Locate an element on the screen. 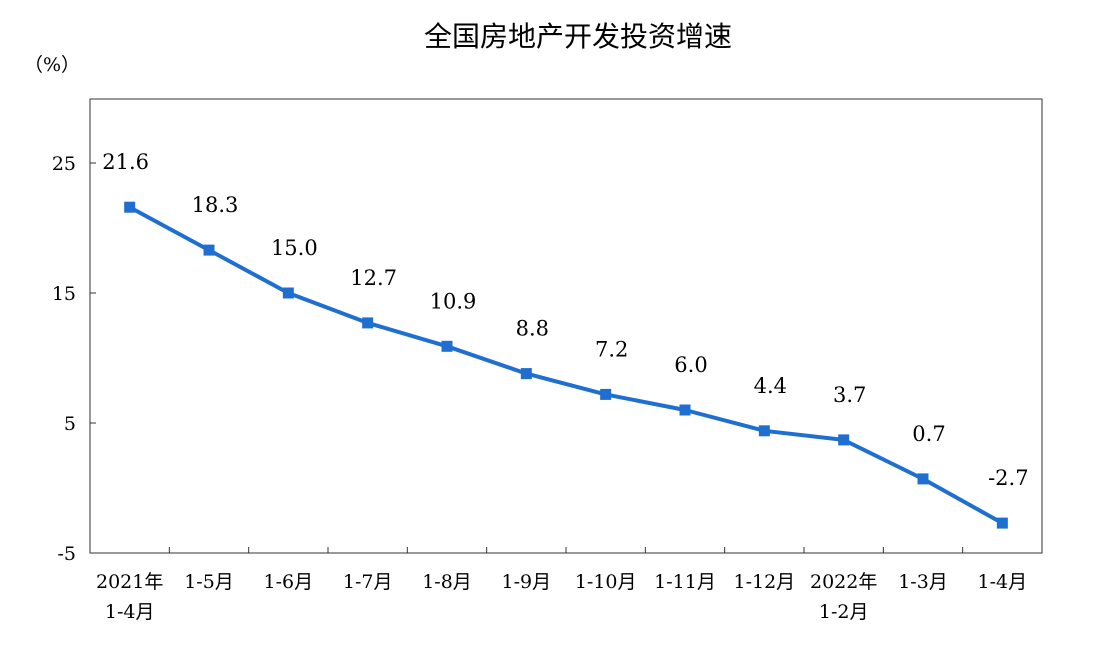  data-label: 18.3 is located at coordinates (215, 205).